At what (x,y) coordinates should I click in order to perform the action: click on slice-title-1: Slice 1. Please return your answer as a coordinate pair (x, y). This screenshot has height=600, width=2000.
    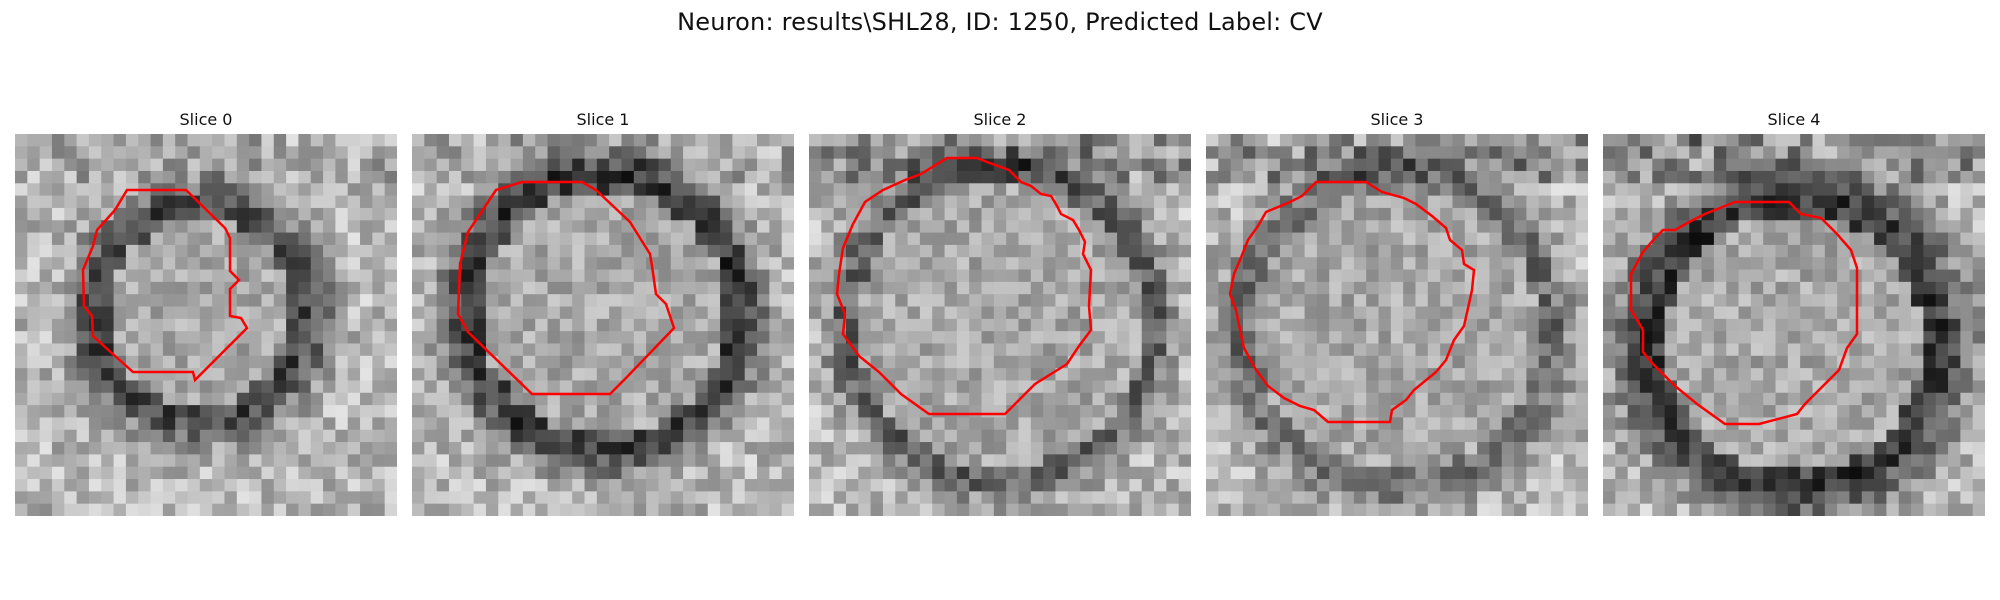
    Looking at the image, I should click on (603, 119).